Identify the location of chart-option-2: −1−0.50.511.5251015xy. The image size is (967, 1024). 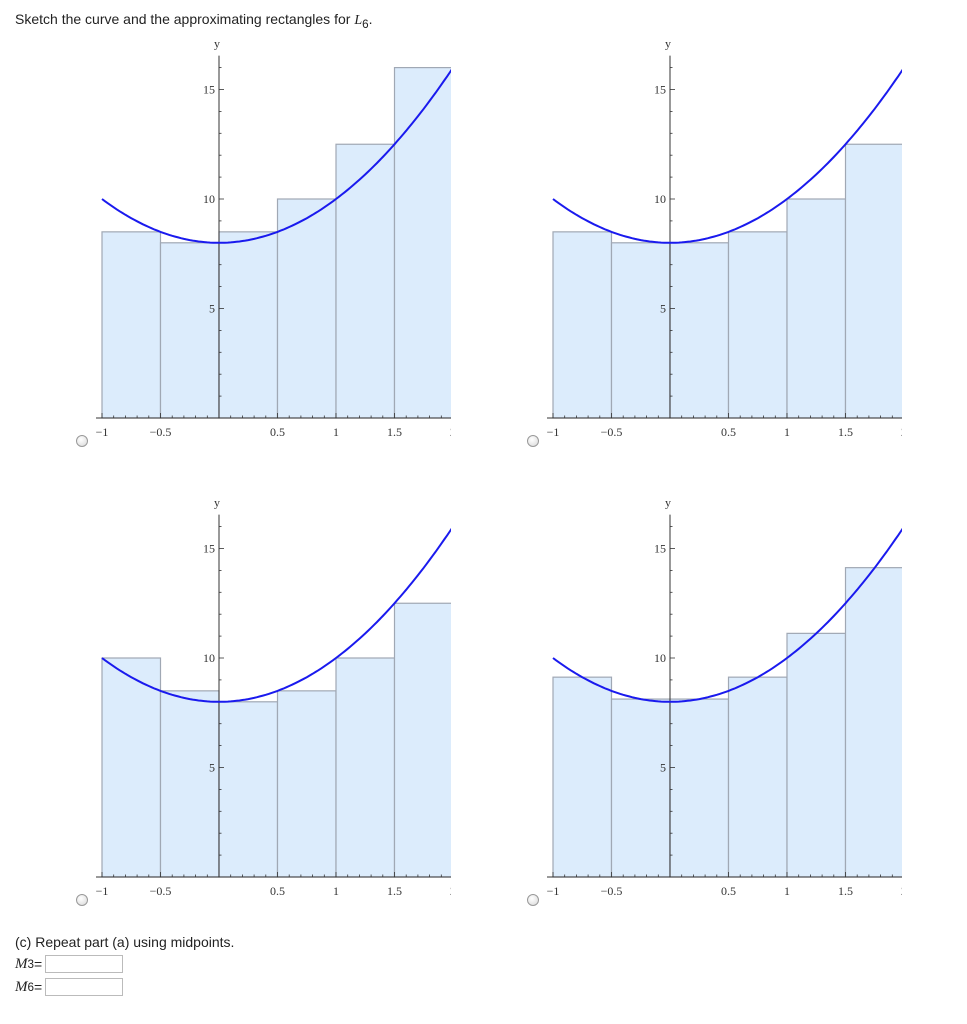
(724, 238).